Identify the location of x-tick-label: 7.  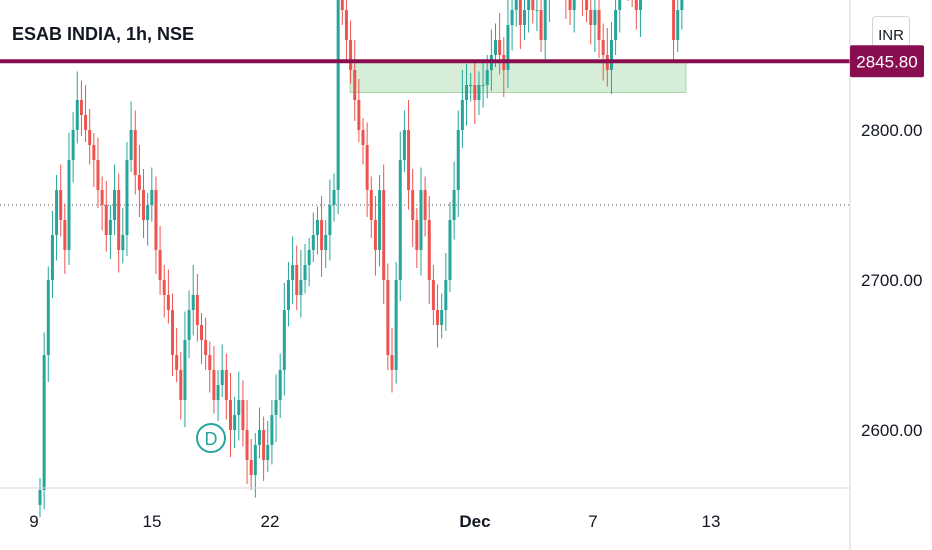
(592, 521).